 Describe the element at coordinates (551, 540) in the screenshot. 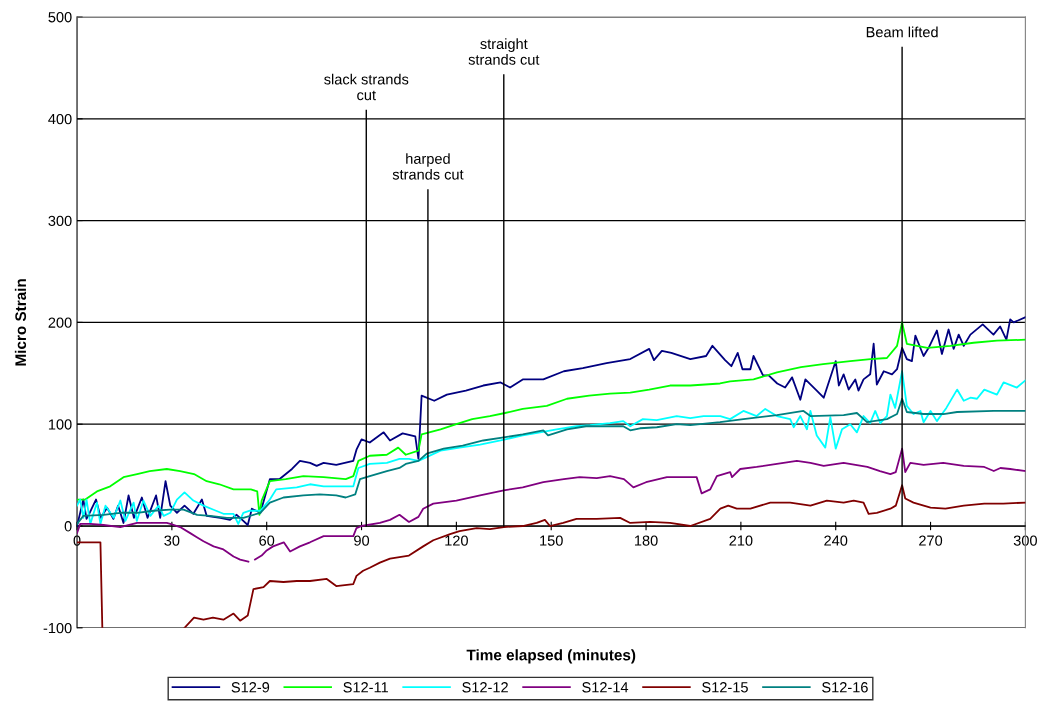

I see `x-tick-label: 150` at that location.